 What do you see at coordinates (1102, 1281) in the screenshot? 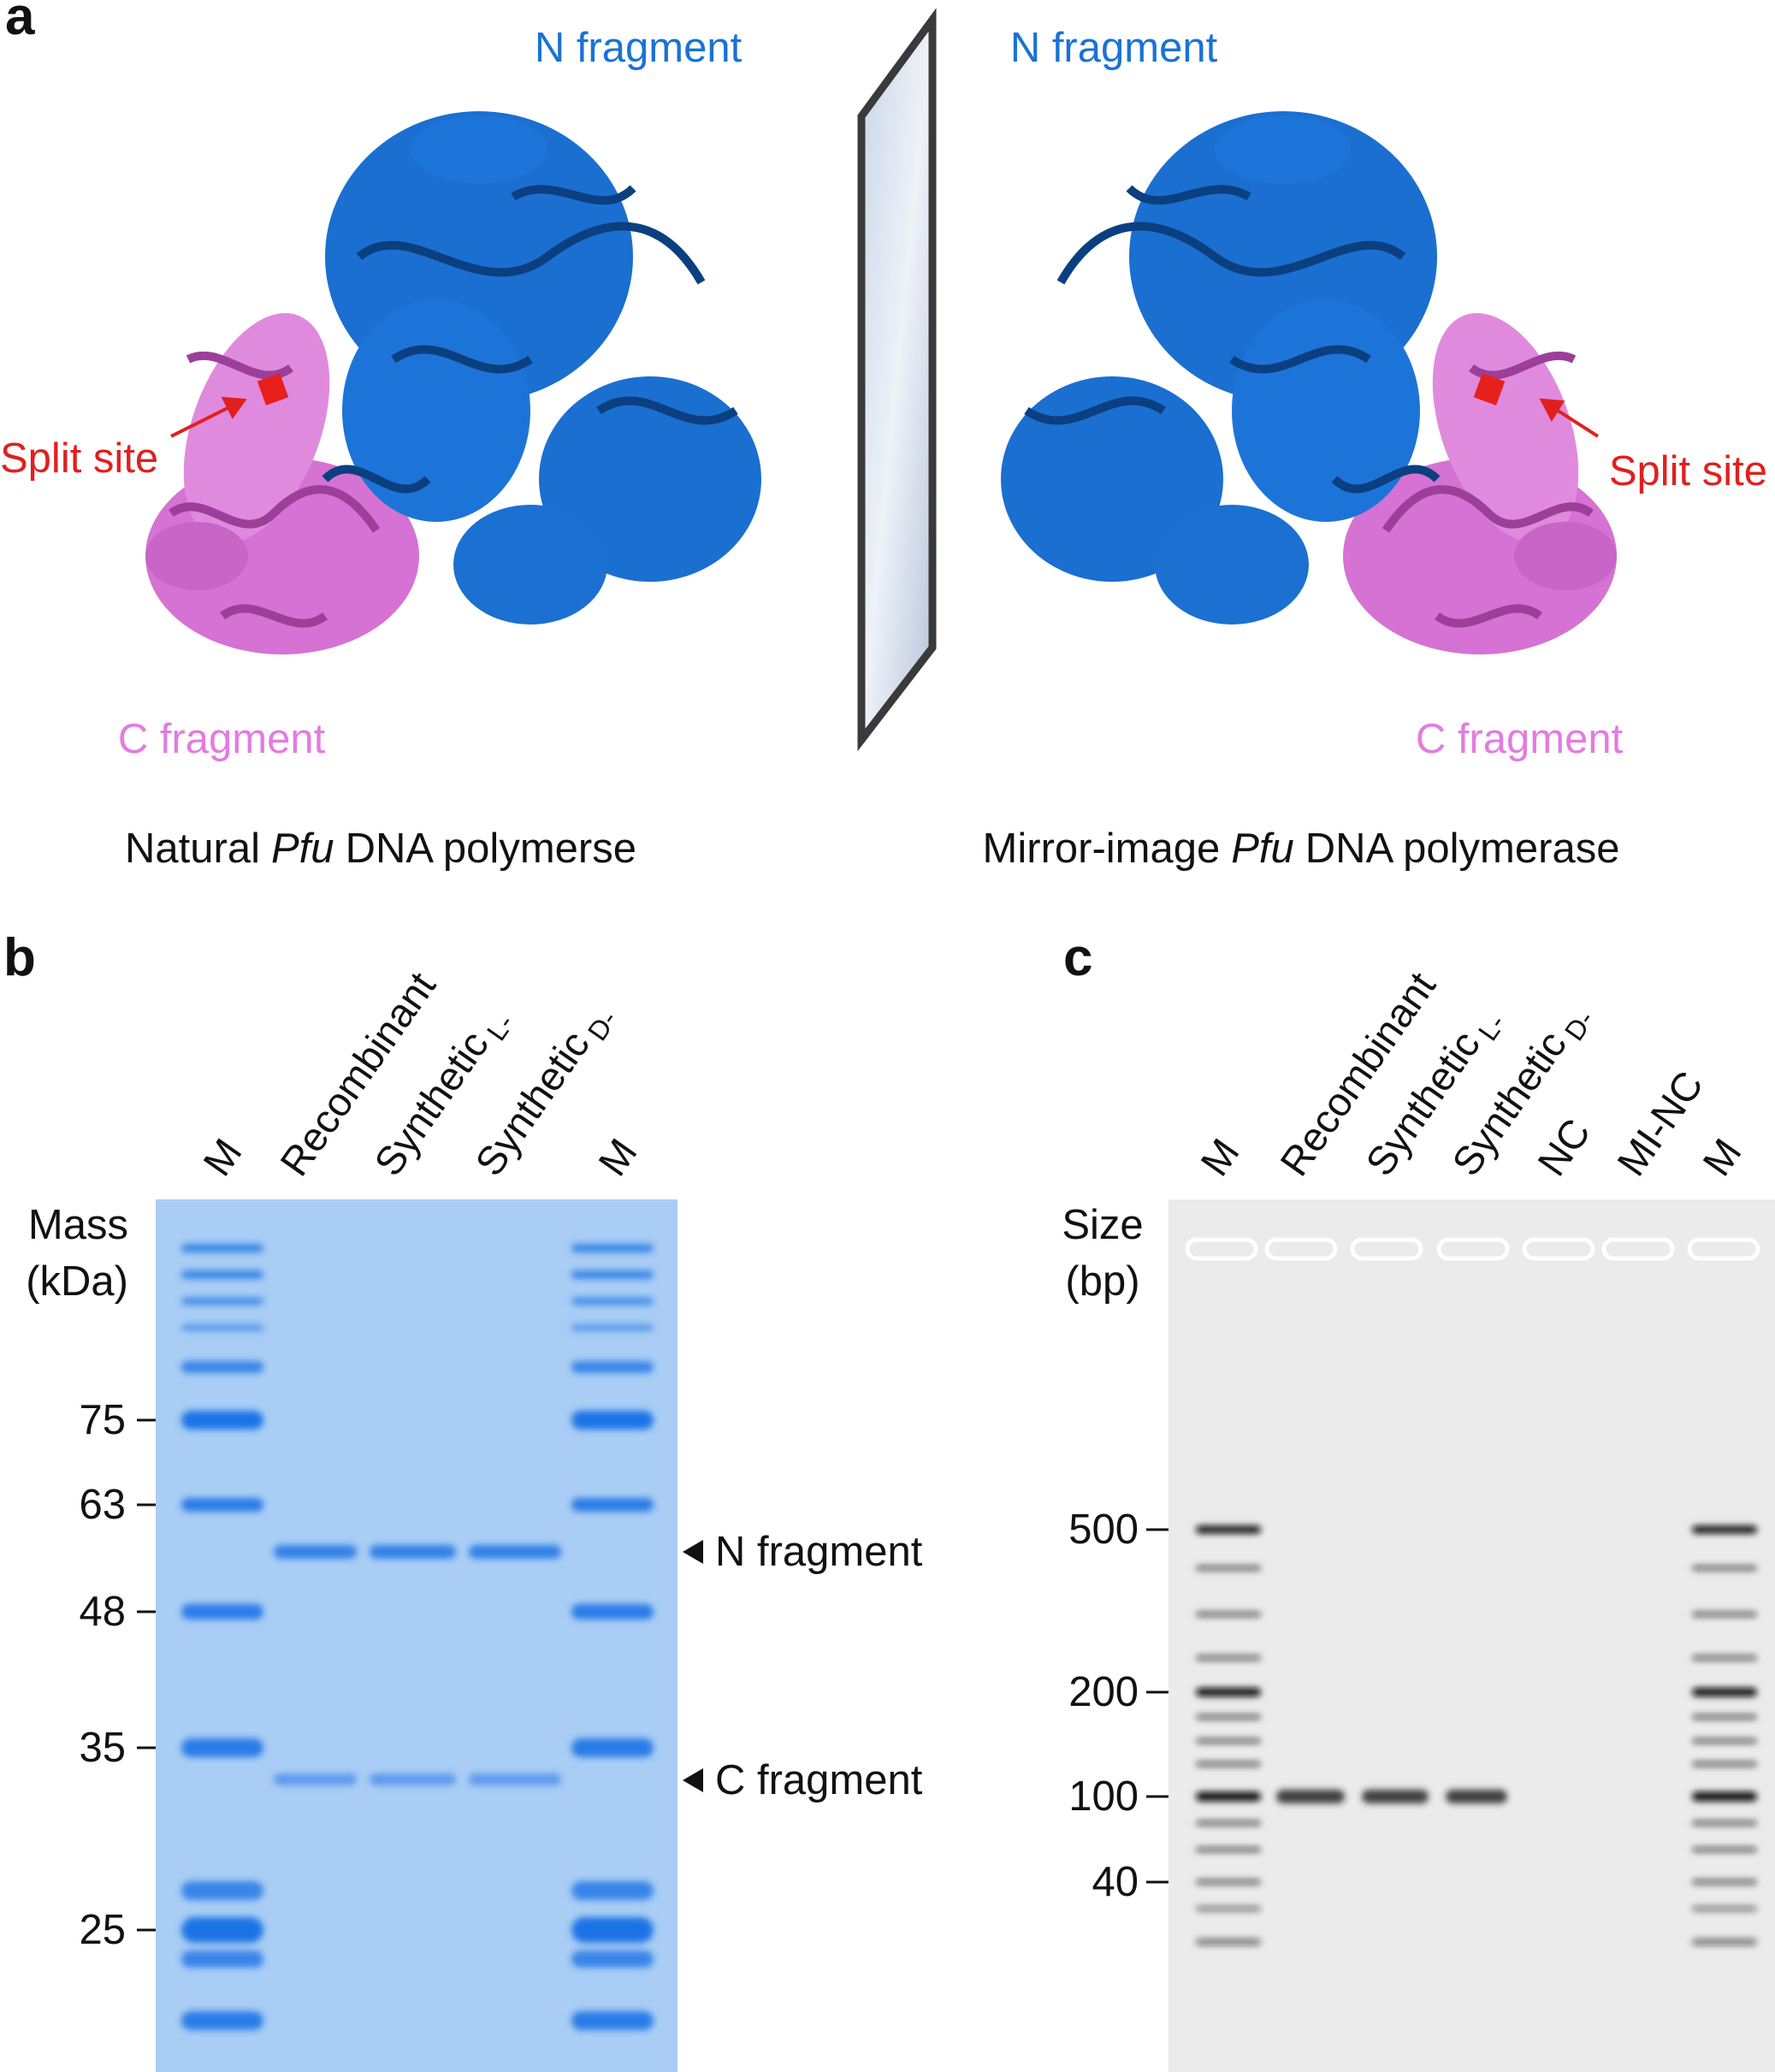
I see `axis-title: (bp)` at bounding box center [1102, 1281].